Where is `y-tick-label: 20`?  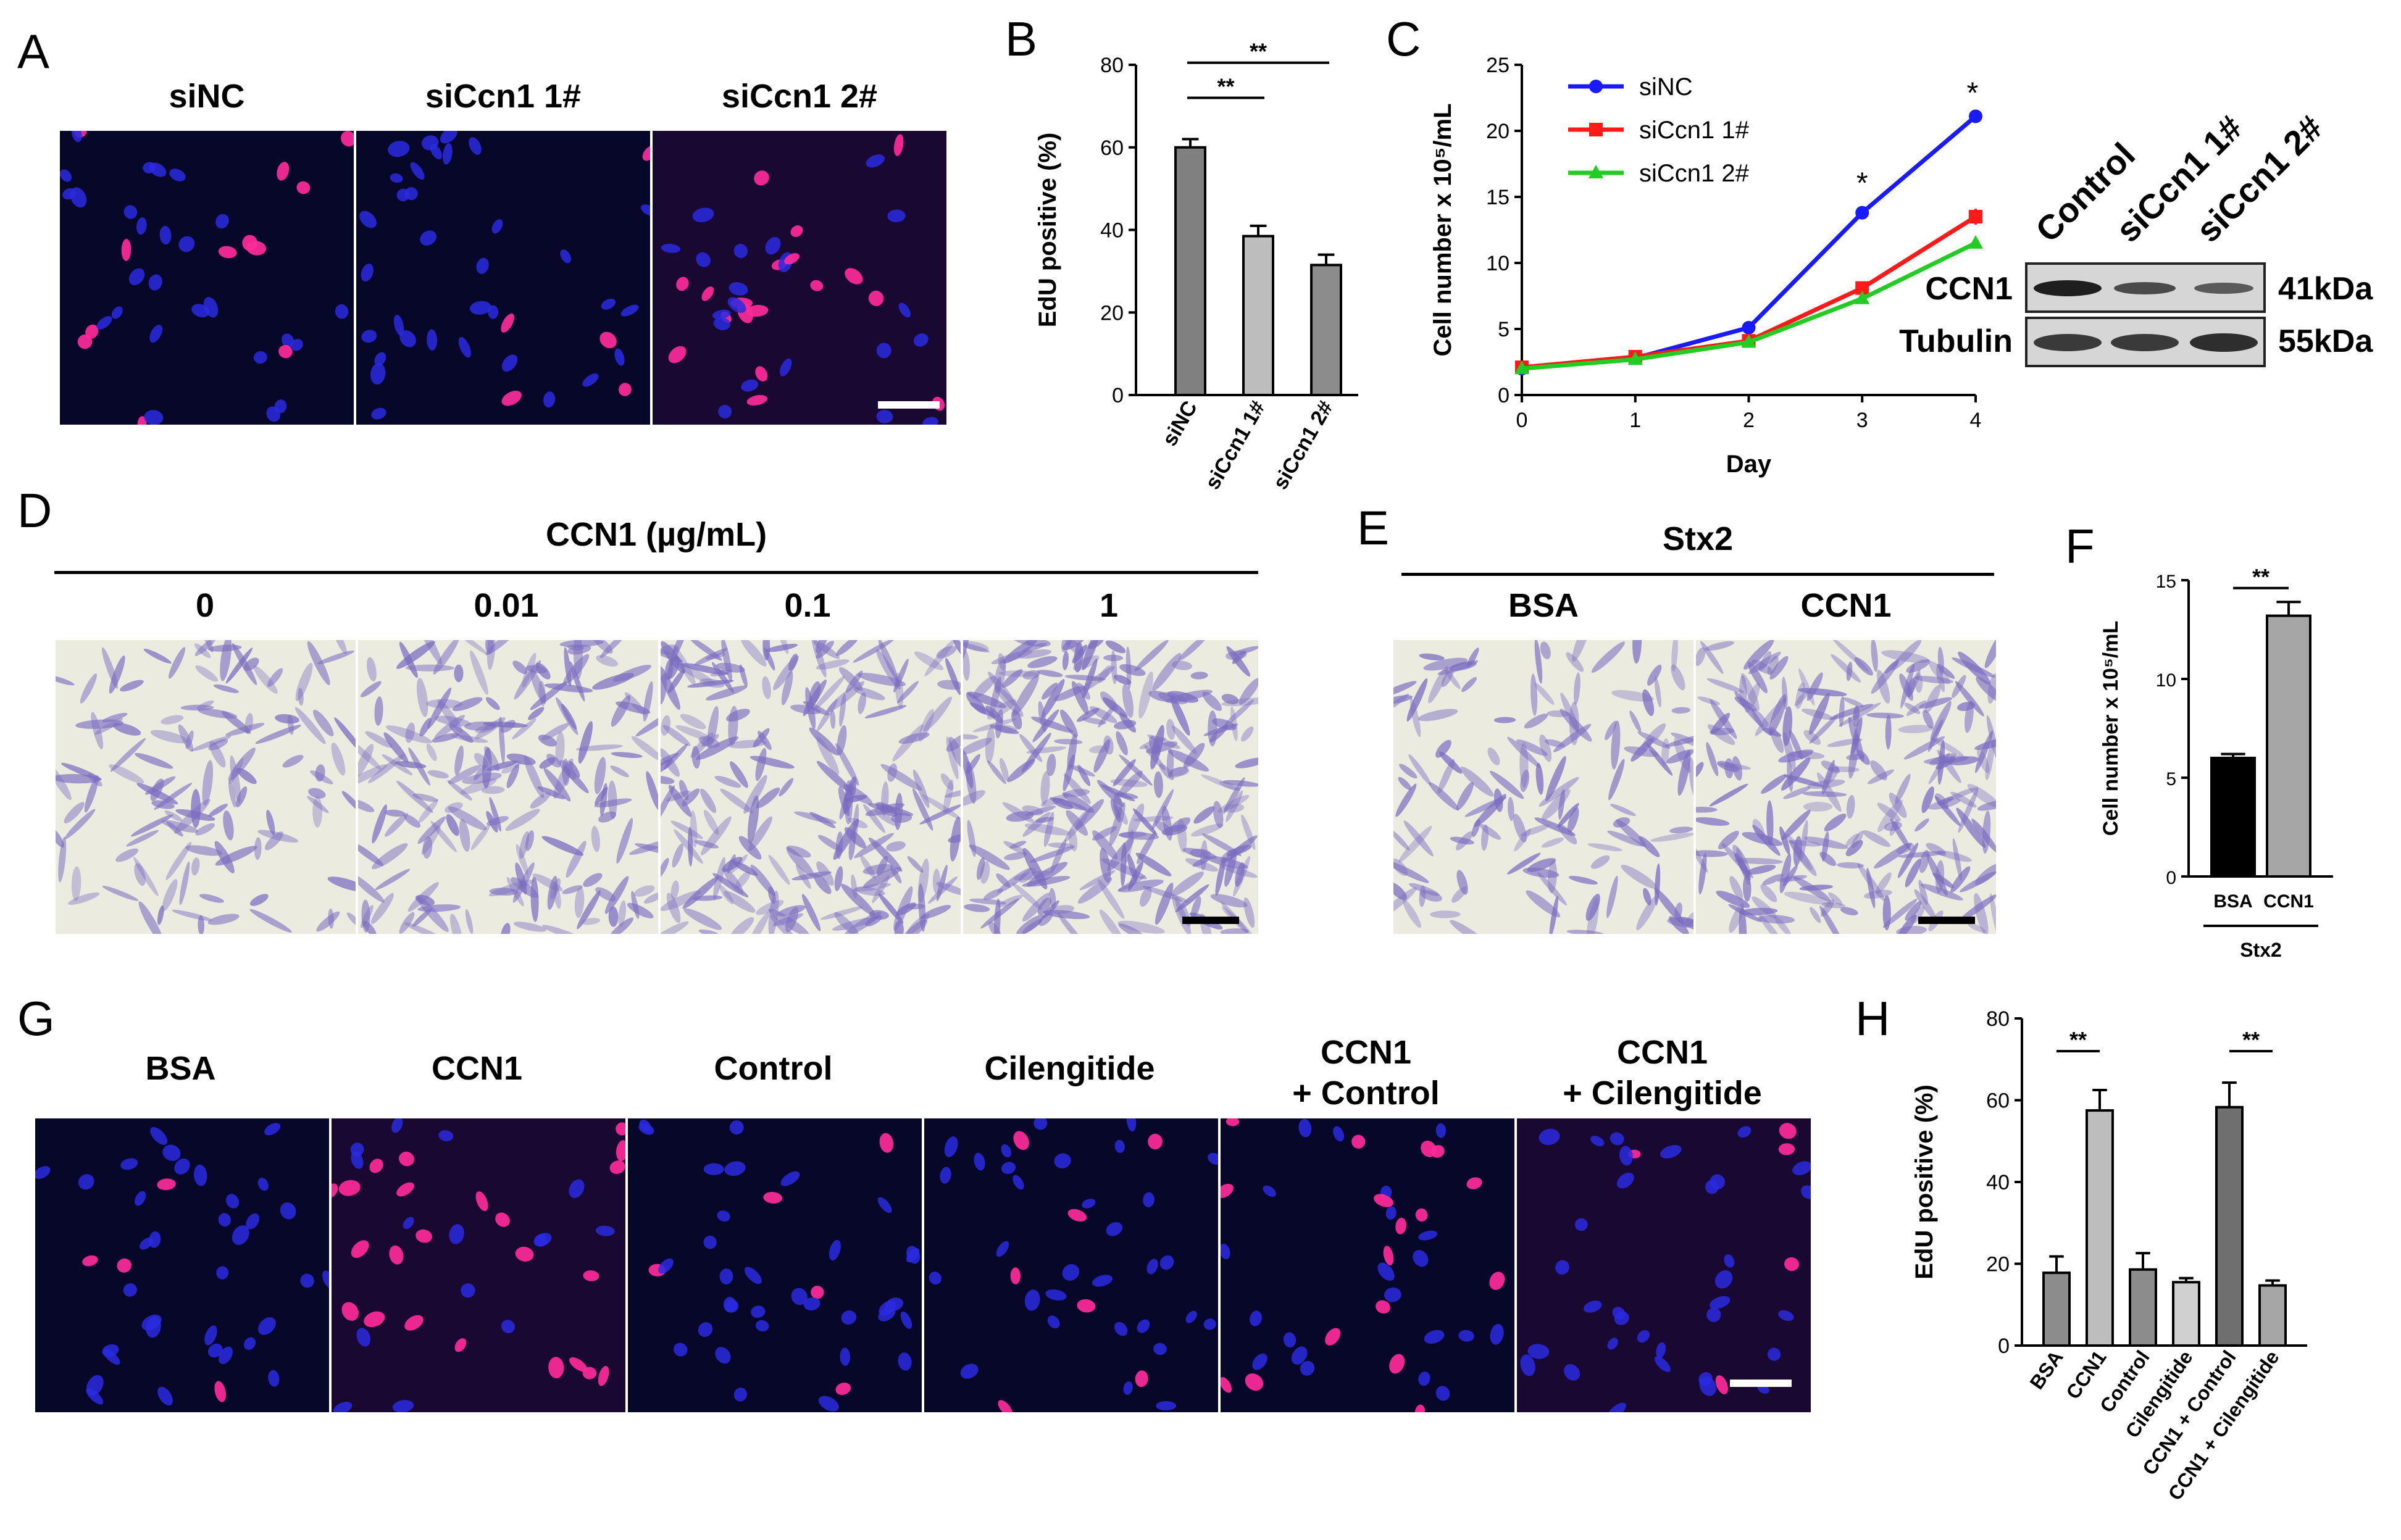 y-tick-label: 20 is located at coordinates (1112, 313).